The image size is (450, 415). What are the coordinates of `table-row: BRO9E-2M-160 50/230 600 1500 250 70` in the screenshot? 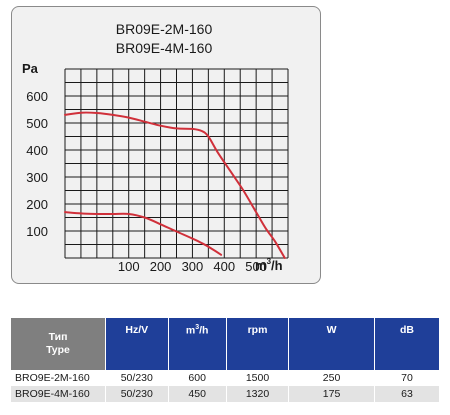 It's located at (225, 378).